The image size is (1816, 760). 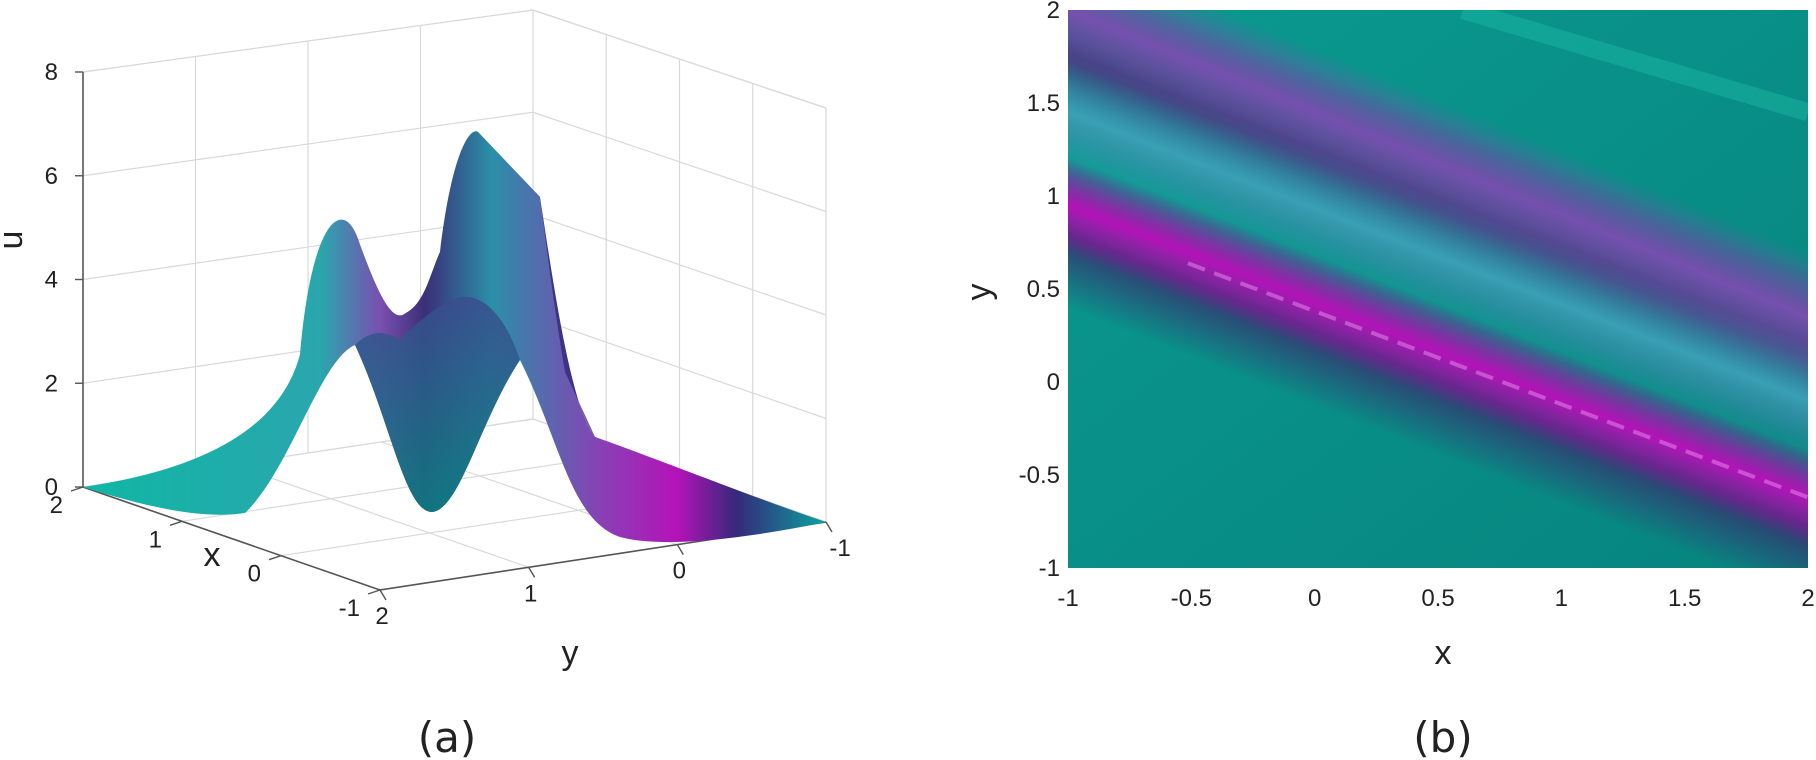 What do you see at coordinates (1684, 598) in the screenshot?
I see `heatmap-x-tick-label: 1.5` at bounding box center [1684, 598].